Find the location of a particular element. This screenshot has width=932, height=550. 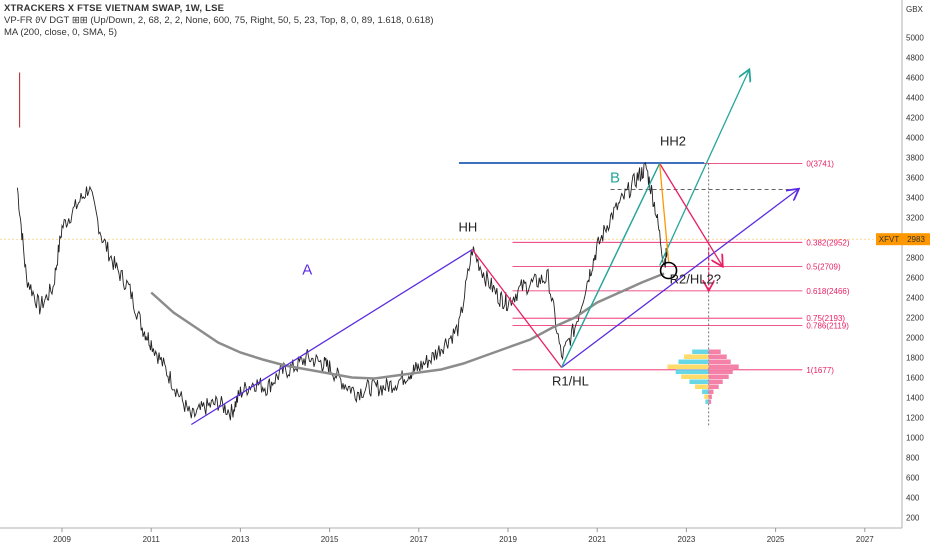

x-tick-label: 2013 is located at coordinates (241, 539).